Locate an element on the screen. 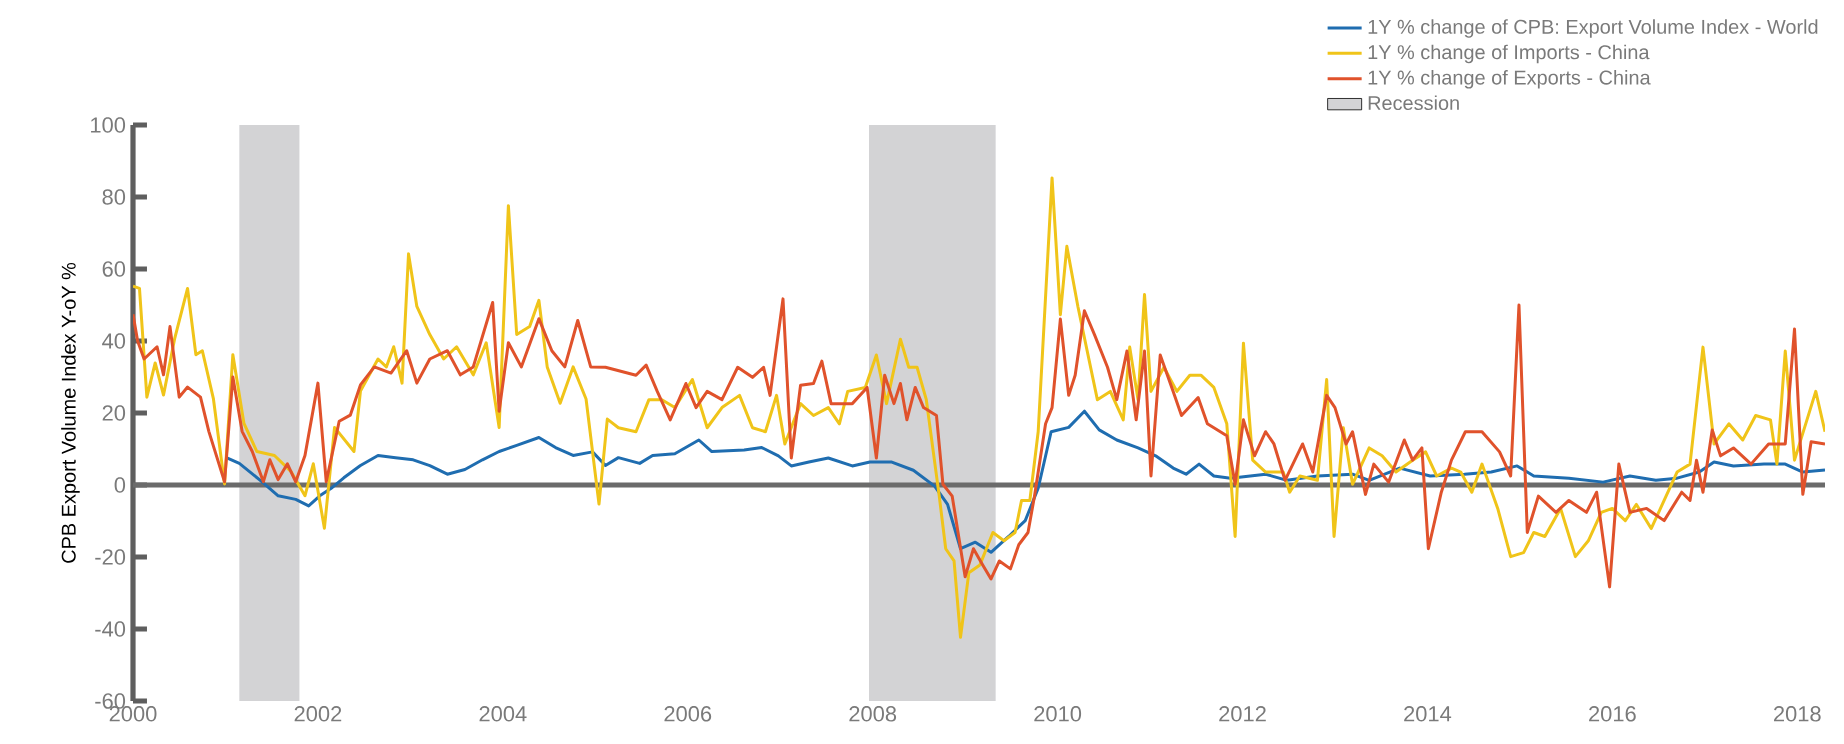  legend-label: 1Y % change of Exports - China is located at coordinates (1509, 79).